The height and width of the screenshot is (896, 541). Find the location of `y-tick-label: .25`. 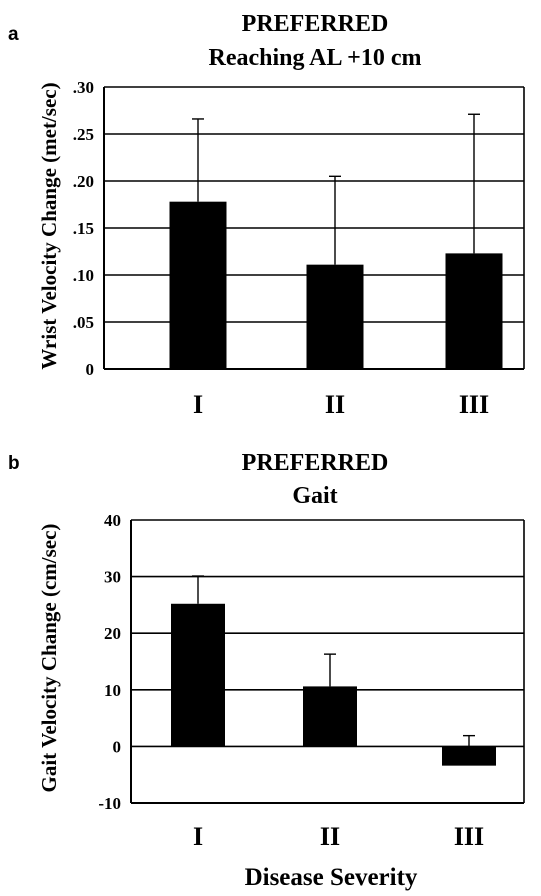

y-tick-label: .25 is located at coordinates (83, 134).